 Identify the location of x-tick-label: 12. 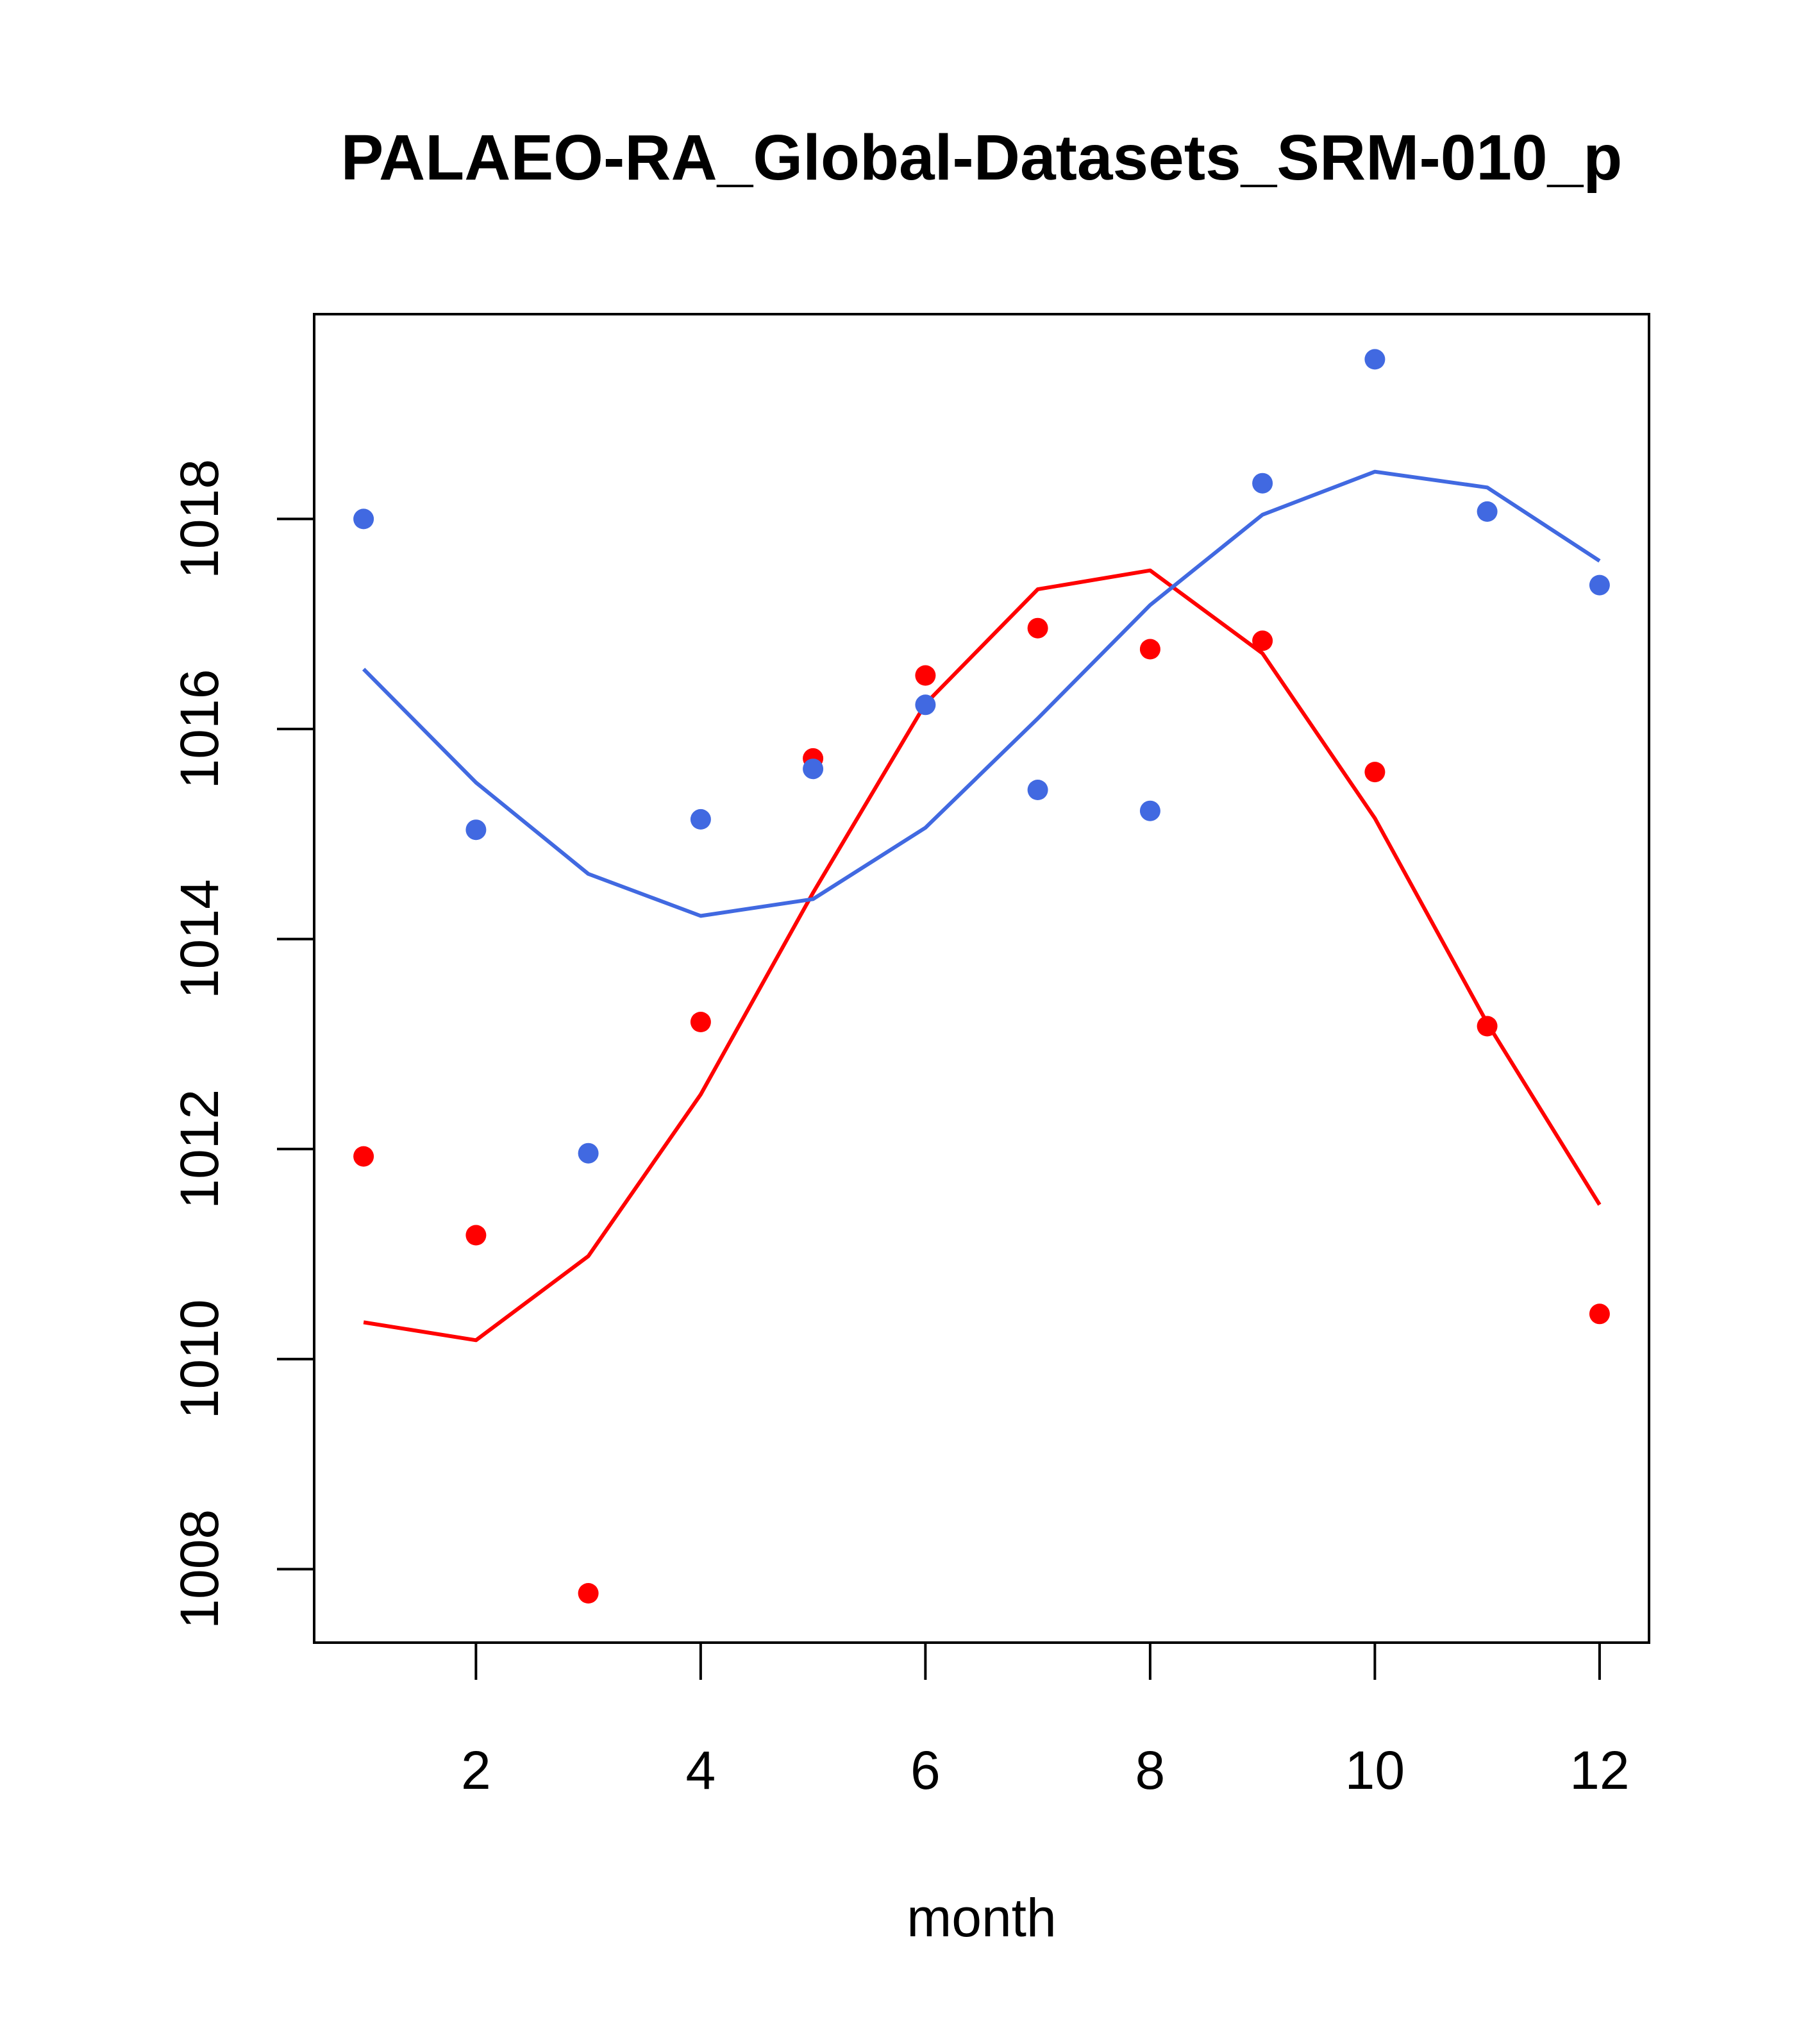
(1600, 1770).